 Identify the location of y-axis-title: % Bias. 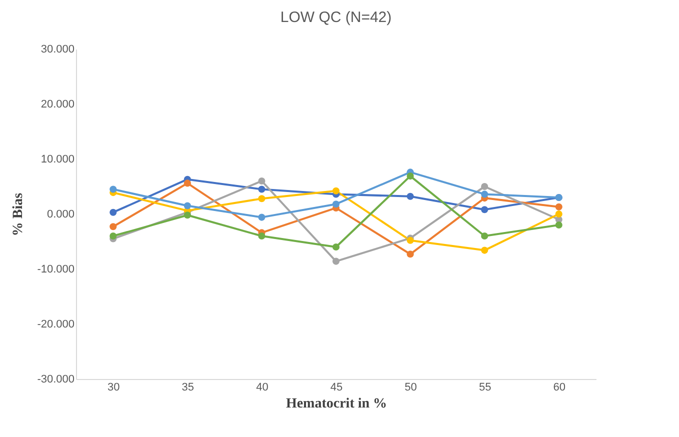
(18, 214).